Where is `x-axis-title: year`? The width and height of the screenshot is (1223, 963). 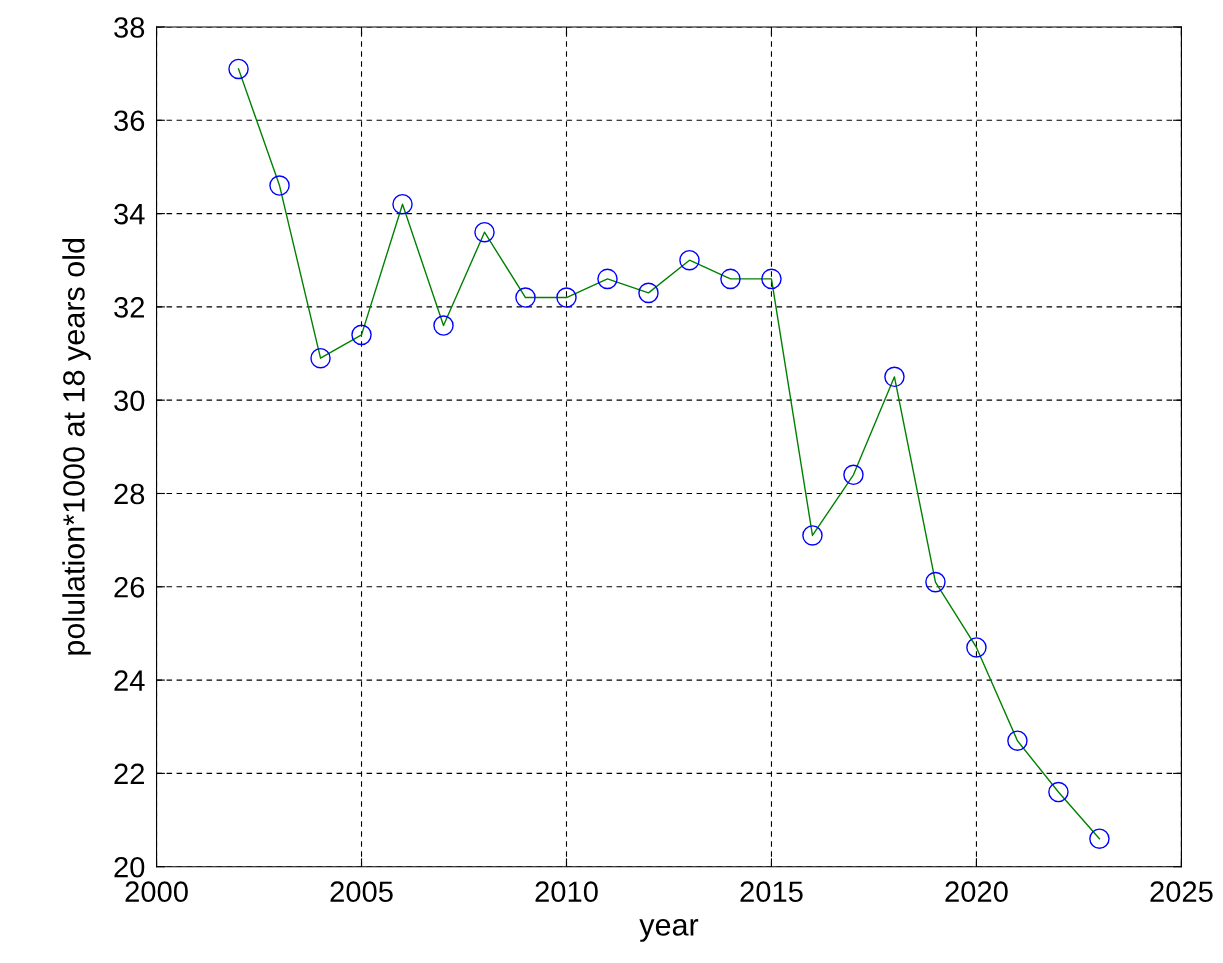
x-axis-title: year is located at coordinates (669, 930).